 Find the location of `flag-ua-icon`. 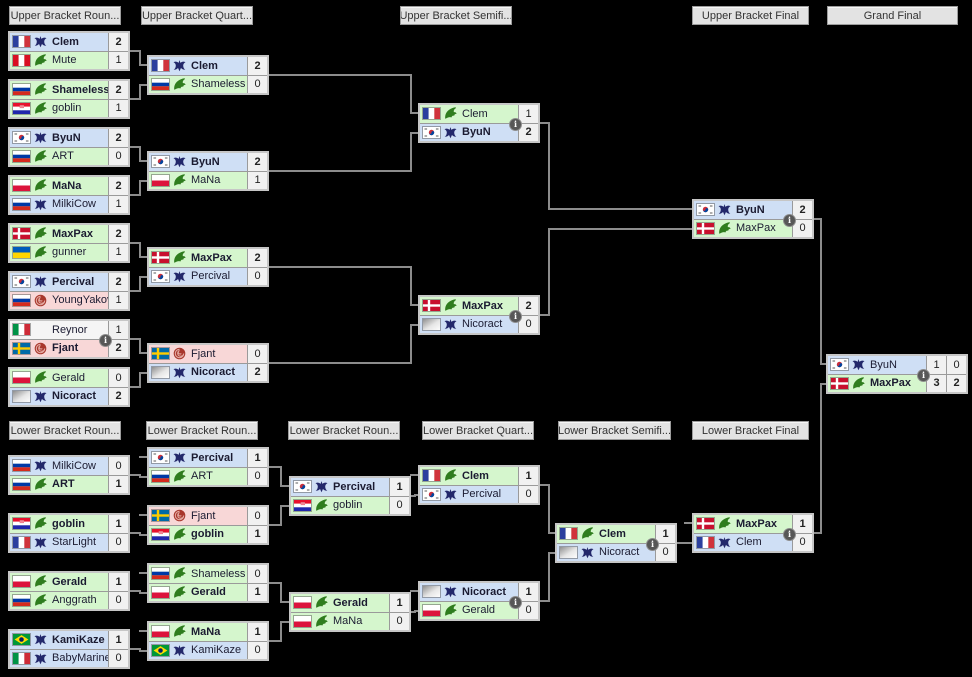

flag-ua-icon is located at coordinates (21, 252).